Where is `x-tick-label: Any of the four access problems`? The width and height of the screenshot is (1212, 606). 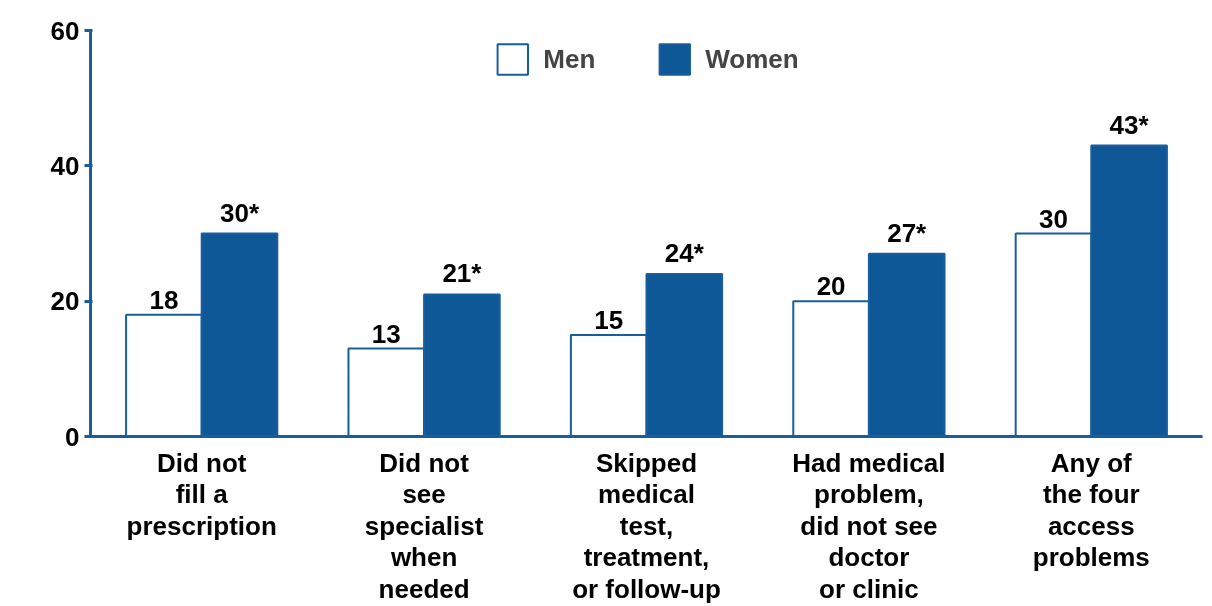 x-tick-label: Any of the four access problems is located at coordinates (1091, 509).